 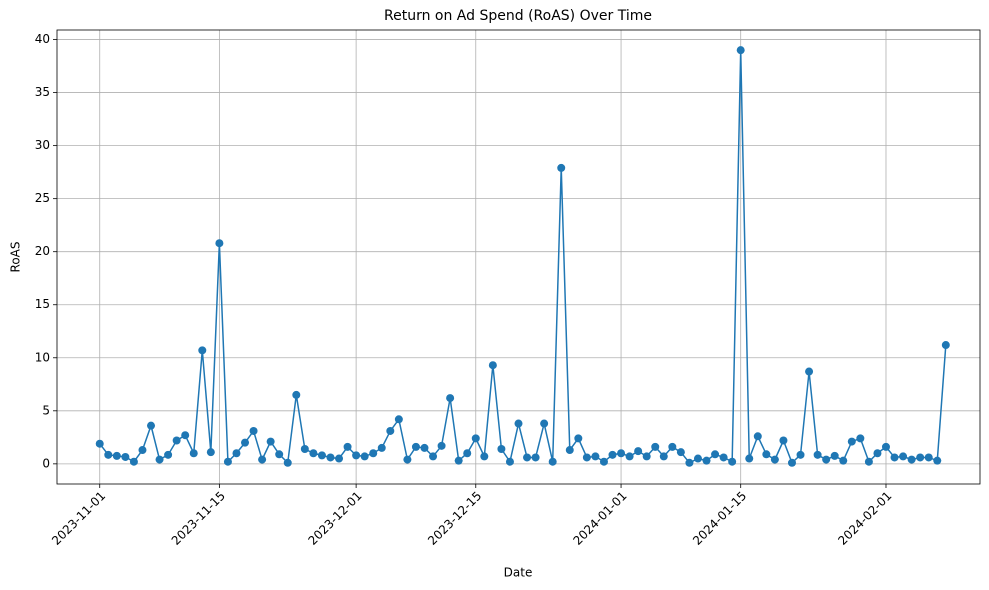 What do you see at coordinates (518, 573) in the screenshot?
I see `x-axis-label: Date` at bounding box center [518, 573].